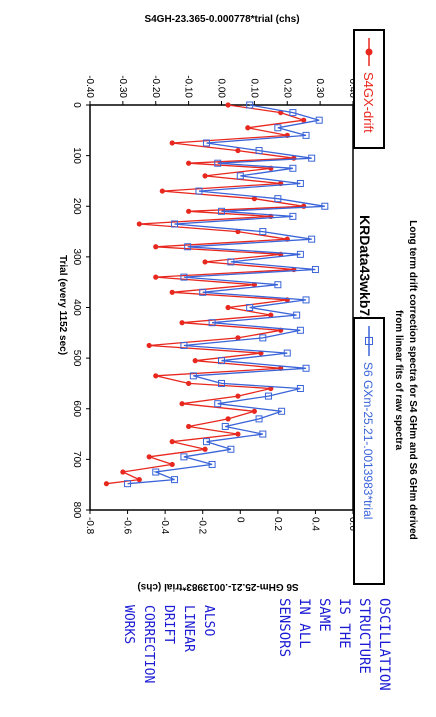 The width and height of the screenshot is (436, 717). What do you see at coordinates (221, 19) in the screenshot?
I see `left-axis-label: S4GH-23.365-0.000778*trial (chs)` at bounding box center [221, 19].